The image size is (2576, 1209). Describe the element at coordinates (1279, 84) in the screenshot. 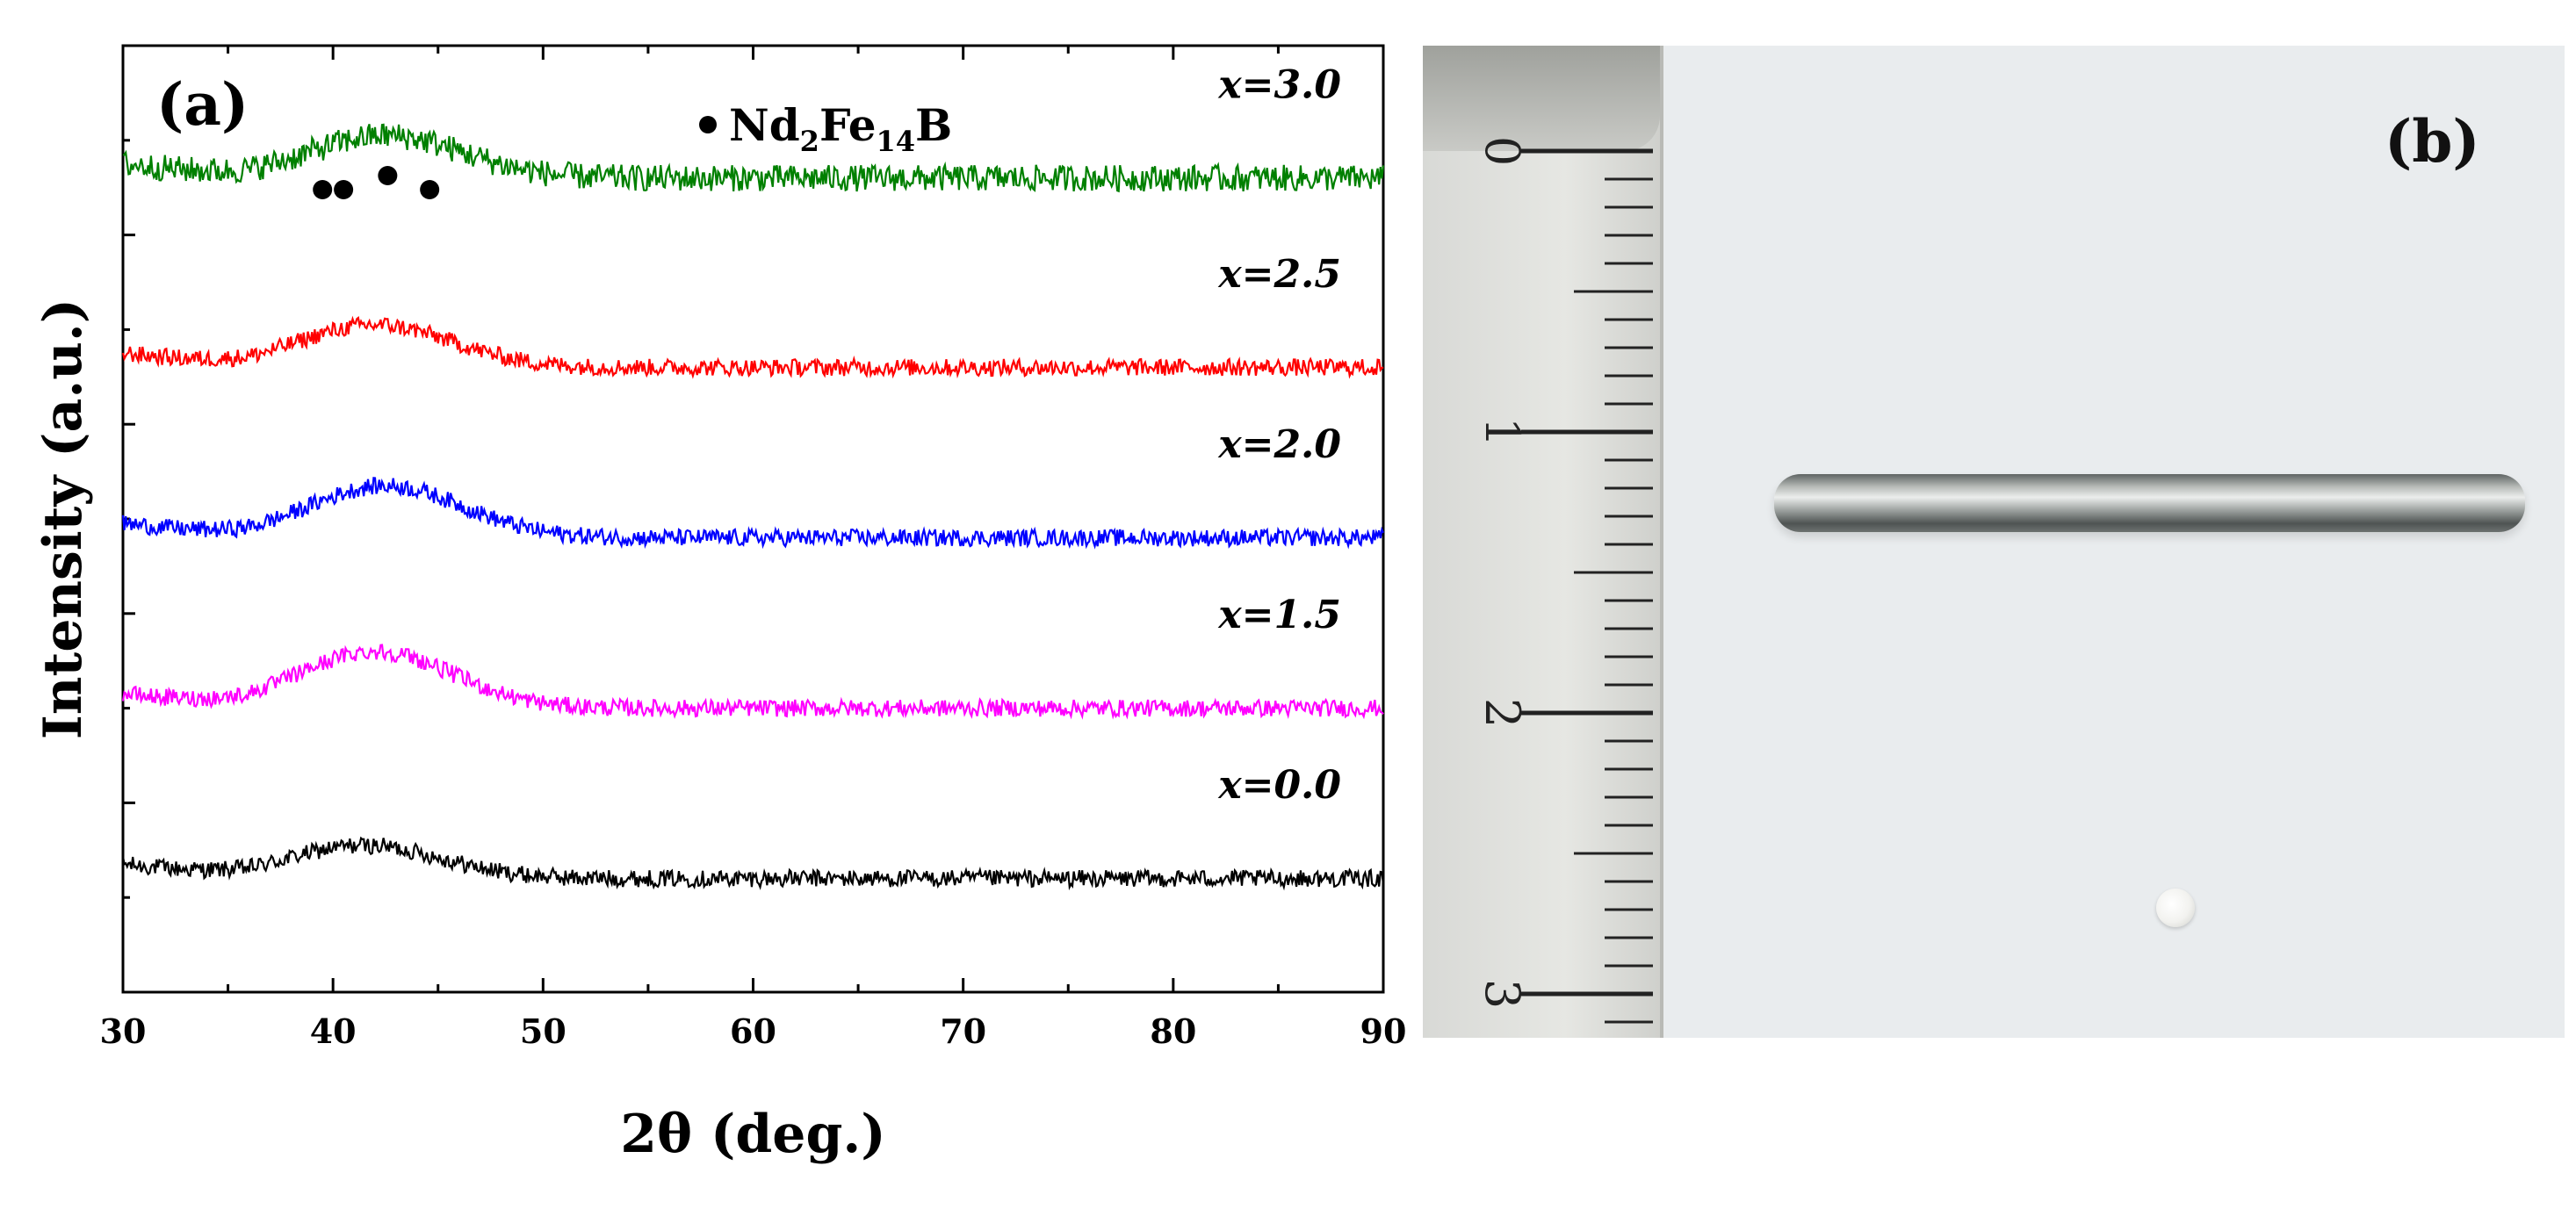

I see `series-label: x=3.0` at that location.